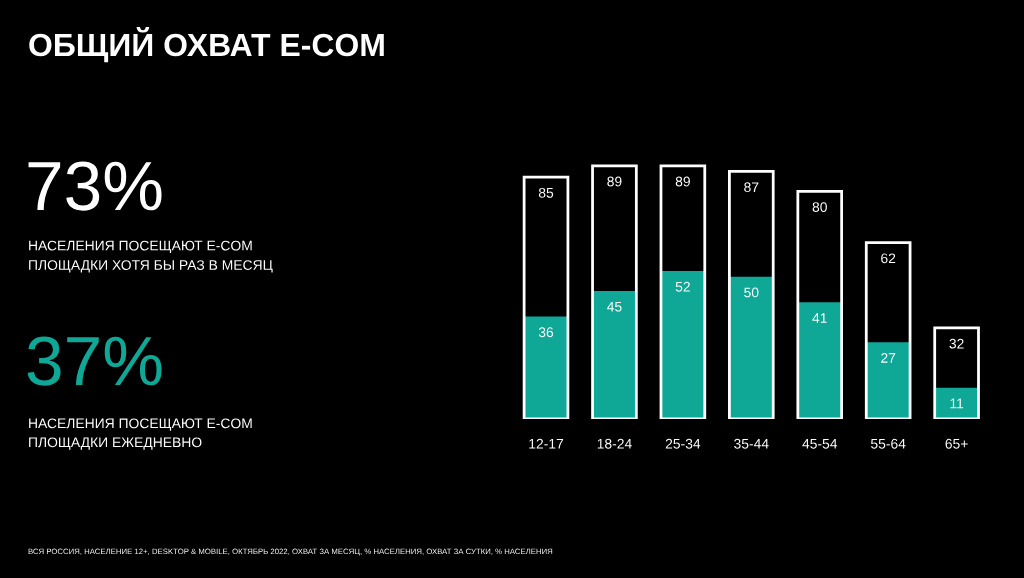  I want to click on x-tick-label: 25-34, so click(683, 443).